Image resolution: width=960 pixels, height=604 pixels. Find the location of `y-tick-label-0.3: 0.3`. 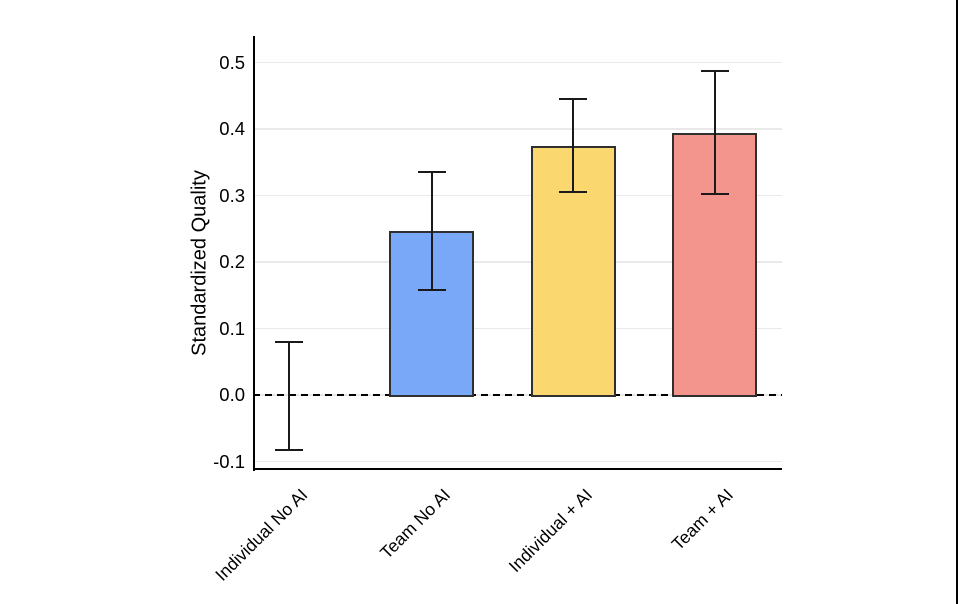

y-tick-label-0.3: 0.3 is located at coordinates (232, 195).